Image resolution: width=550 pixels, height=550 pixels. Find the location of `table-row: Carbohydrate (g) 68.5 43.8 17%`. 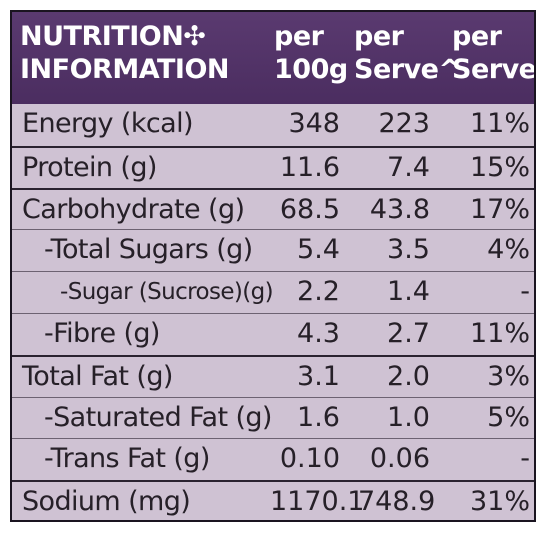

table-row: Carbohydrate (g) 68.5 43.8 17% is located at coordinates (273, 208).